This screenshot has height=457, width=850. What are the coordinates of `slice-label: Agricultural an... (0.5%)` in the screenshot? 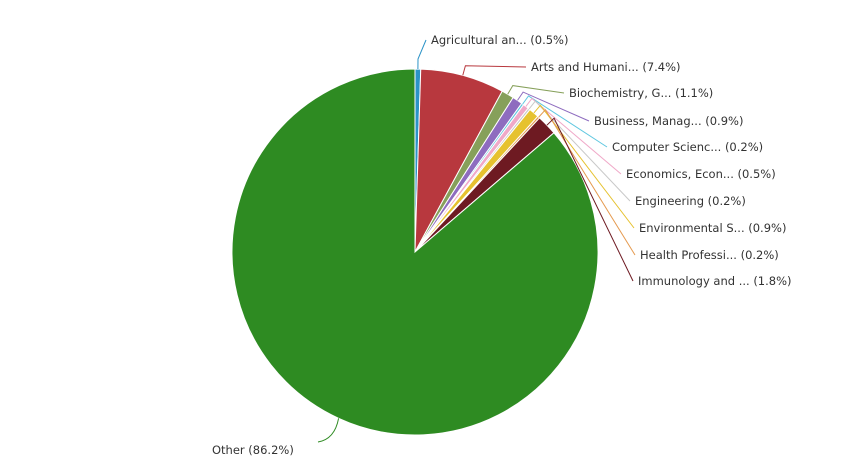 It's located at (499, 40).